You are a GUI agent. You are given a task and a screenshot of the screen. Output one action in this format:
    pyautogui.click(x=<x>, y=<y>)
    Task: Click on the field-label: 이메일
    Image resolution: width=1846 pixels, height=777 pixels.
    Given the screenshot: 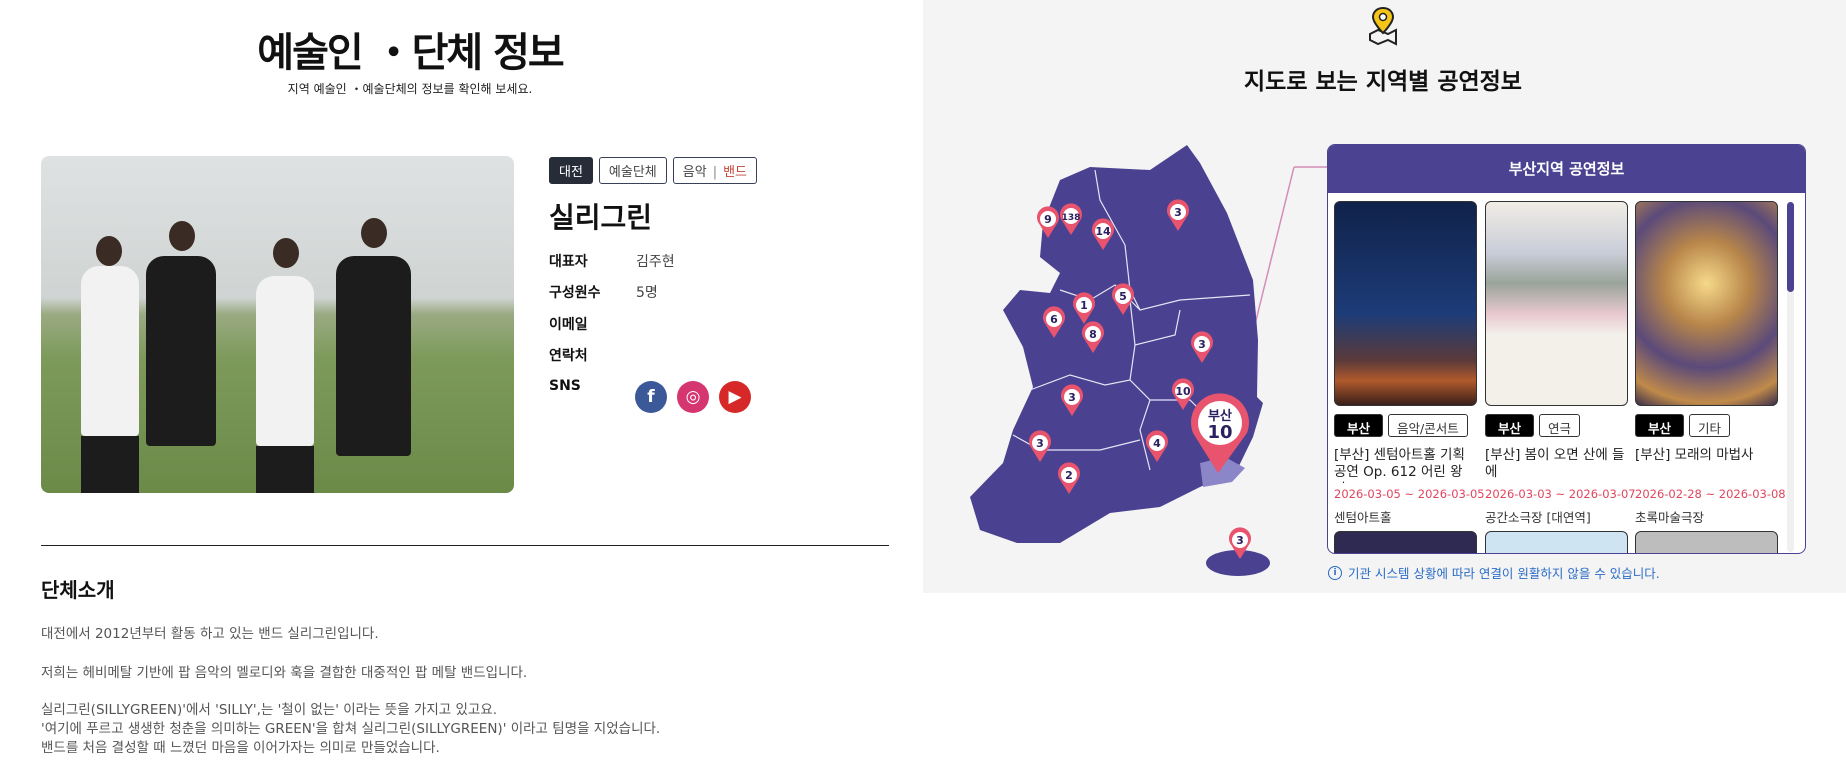 What is the action you would take?
    pyautogui.click(x=568, y=325)
    